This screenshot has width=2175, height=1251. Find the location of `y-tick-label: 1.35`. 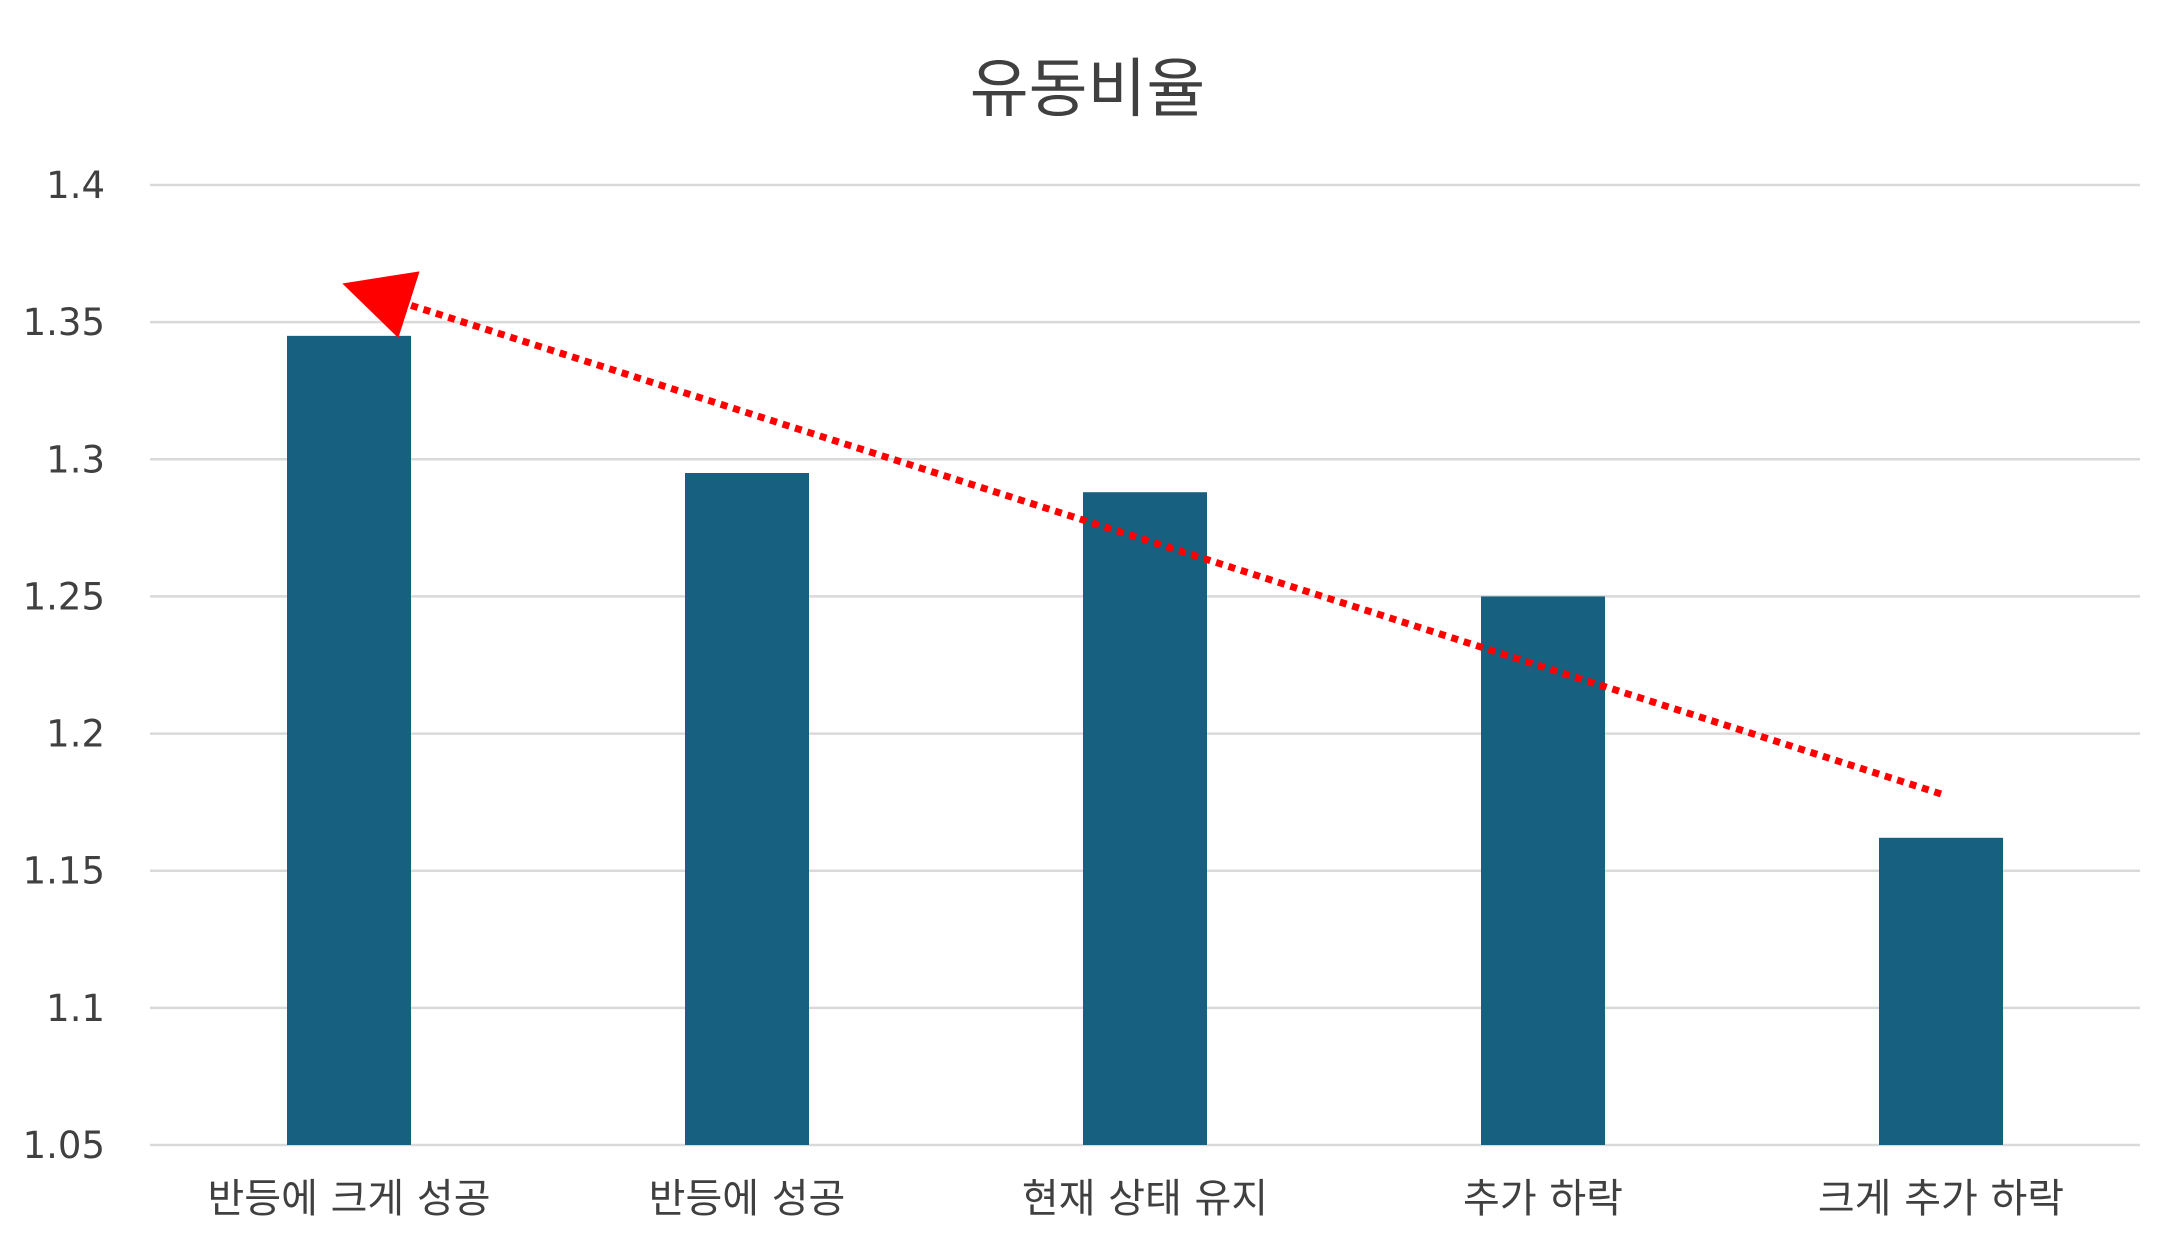

y-tick-label: 1.35 is located at coordinates (64, 322).